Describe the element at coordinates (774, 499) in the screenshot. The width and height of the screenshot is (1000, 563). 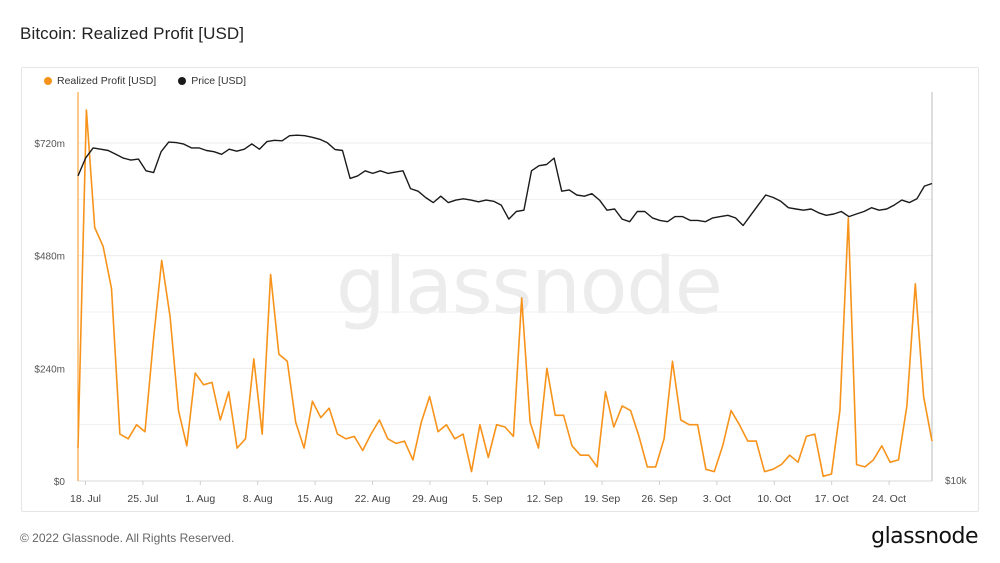
I see `x-tick-label: 10. Oct` at that location.